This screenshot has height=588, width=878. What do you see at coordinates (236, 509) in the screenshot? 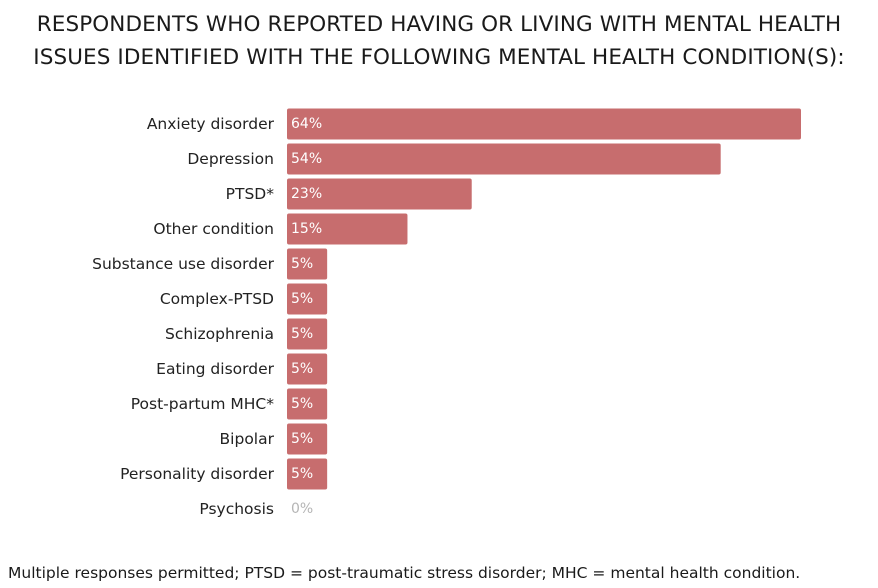
I see `category-label-psychosis: Psychosis` at bounding box center [236, 509].